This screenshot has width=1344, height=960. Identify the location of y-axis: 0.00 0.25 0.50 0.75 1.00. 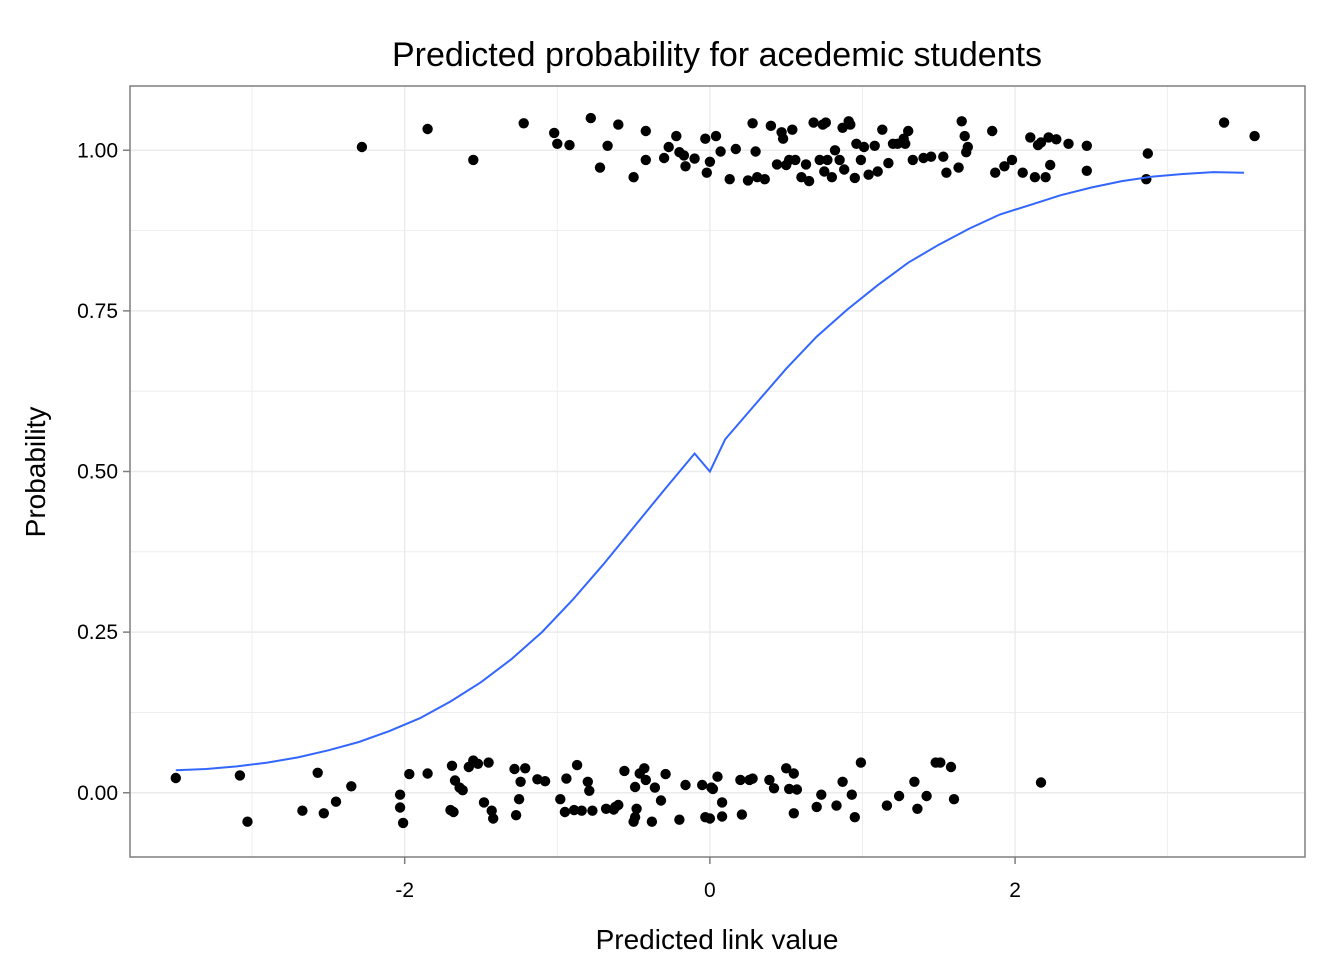
(103, 472).